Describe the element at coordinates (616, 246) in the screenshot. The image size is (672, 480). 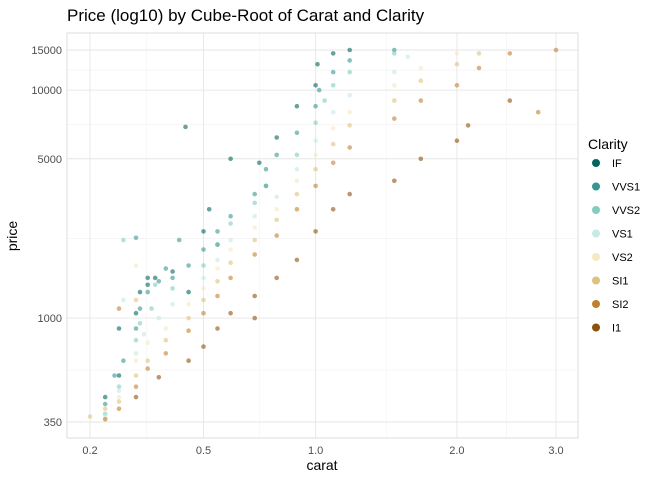
I see `legend-items: IF VVS1 VVS2 VS1 VS2 SI1 SI2 I1` at that location.